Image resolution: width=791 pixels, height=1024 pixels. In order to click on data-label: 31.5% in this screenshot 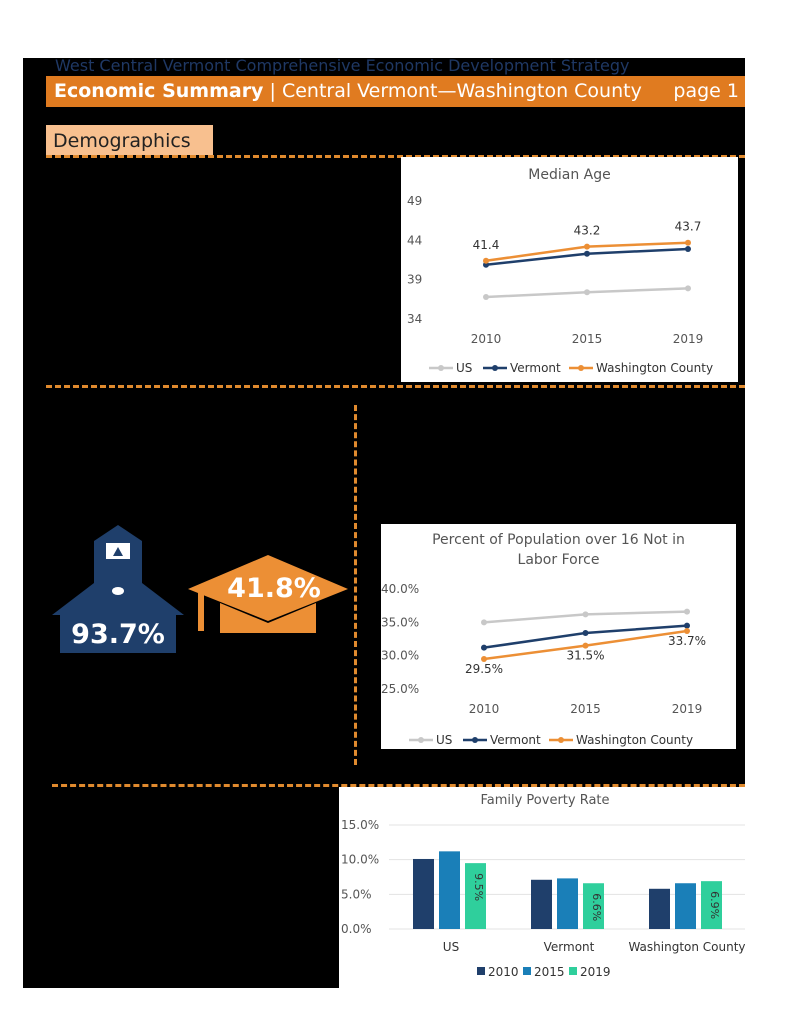, I will do `click(585, 656)`.